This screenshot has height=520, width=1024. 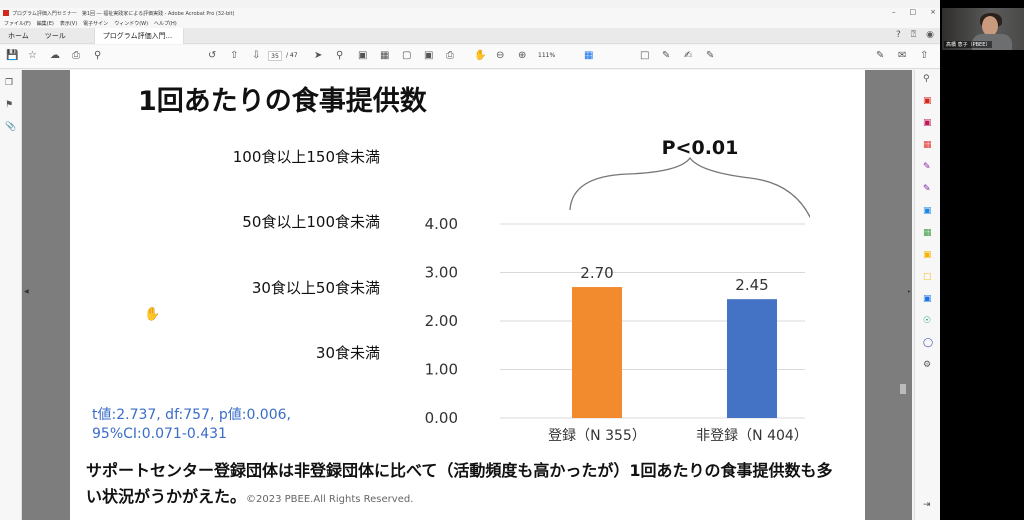 I want to click on scan-ocr-icon: ▦, so click(x=927, y=233).